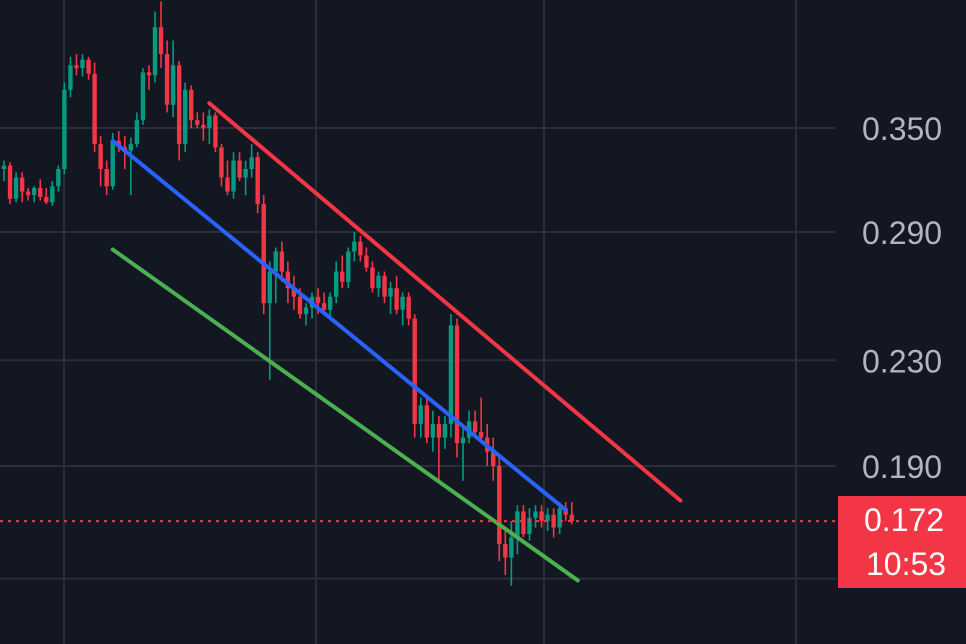 This screenshot has width=966, height=644. Describe the element at coordinates (902, 233) in the screenshot. I see `y-tick-label: 0.290` at that location.